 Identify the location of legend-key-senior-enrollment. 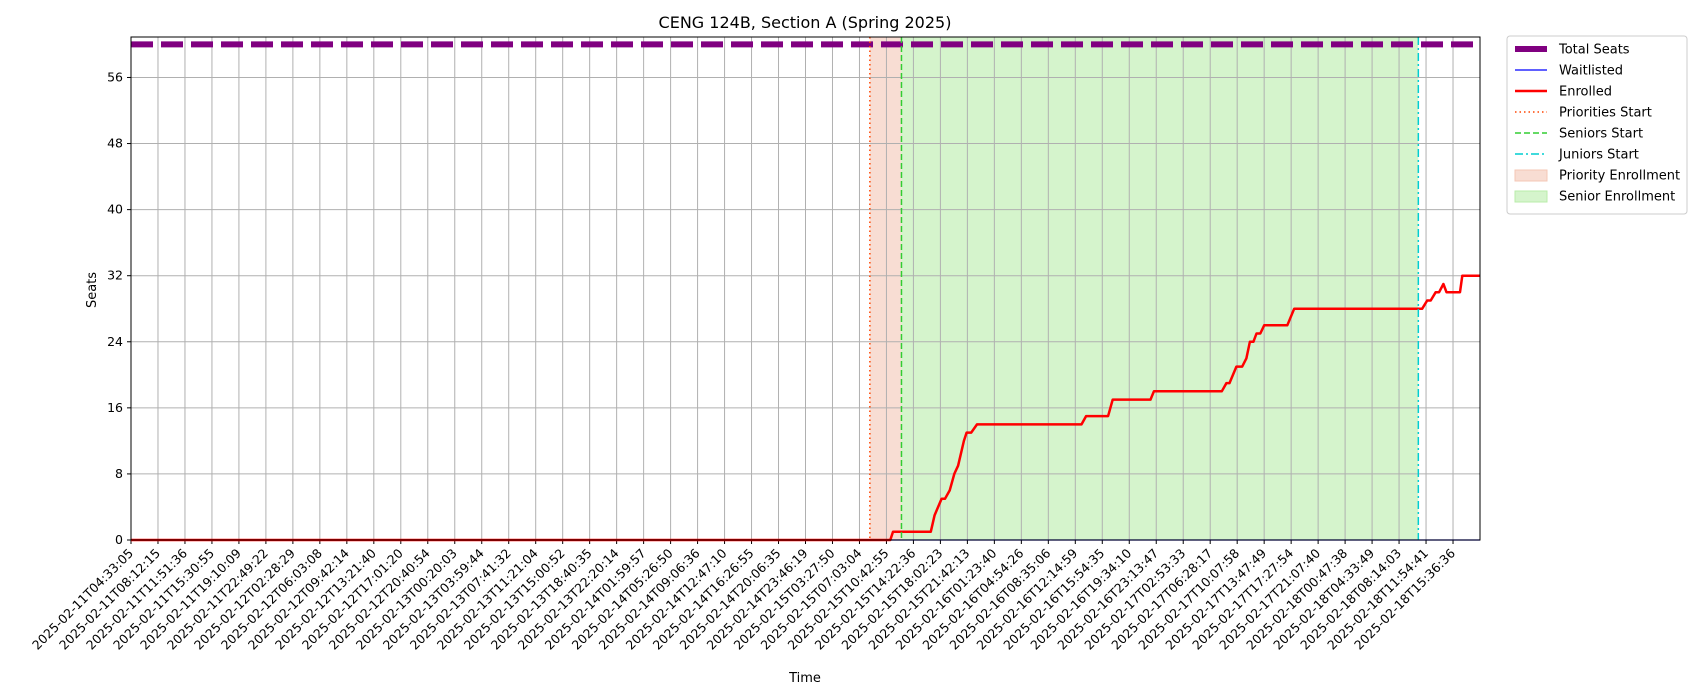
(1531, 196).